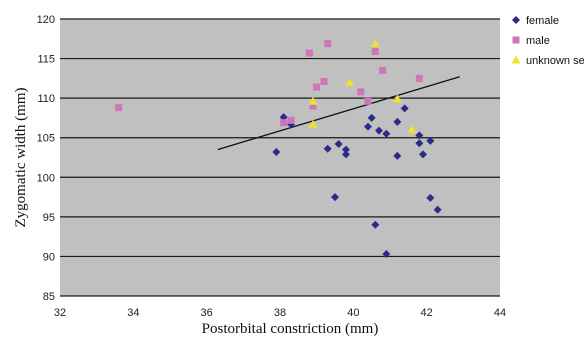 The height and width of the screenshot is (340, 584). What do you see at coordinates (46, 178) in the screenshot?
I see `y-tick-label: 100` at bounding box center [46, 178].